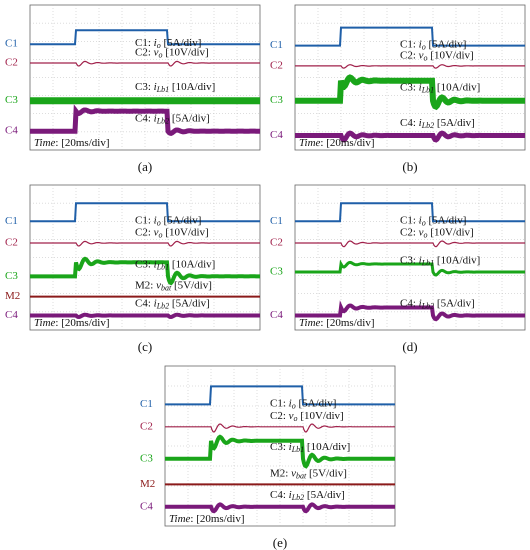  I want to click on panel-label: (a), so click(145, 166).